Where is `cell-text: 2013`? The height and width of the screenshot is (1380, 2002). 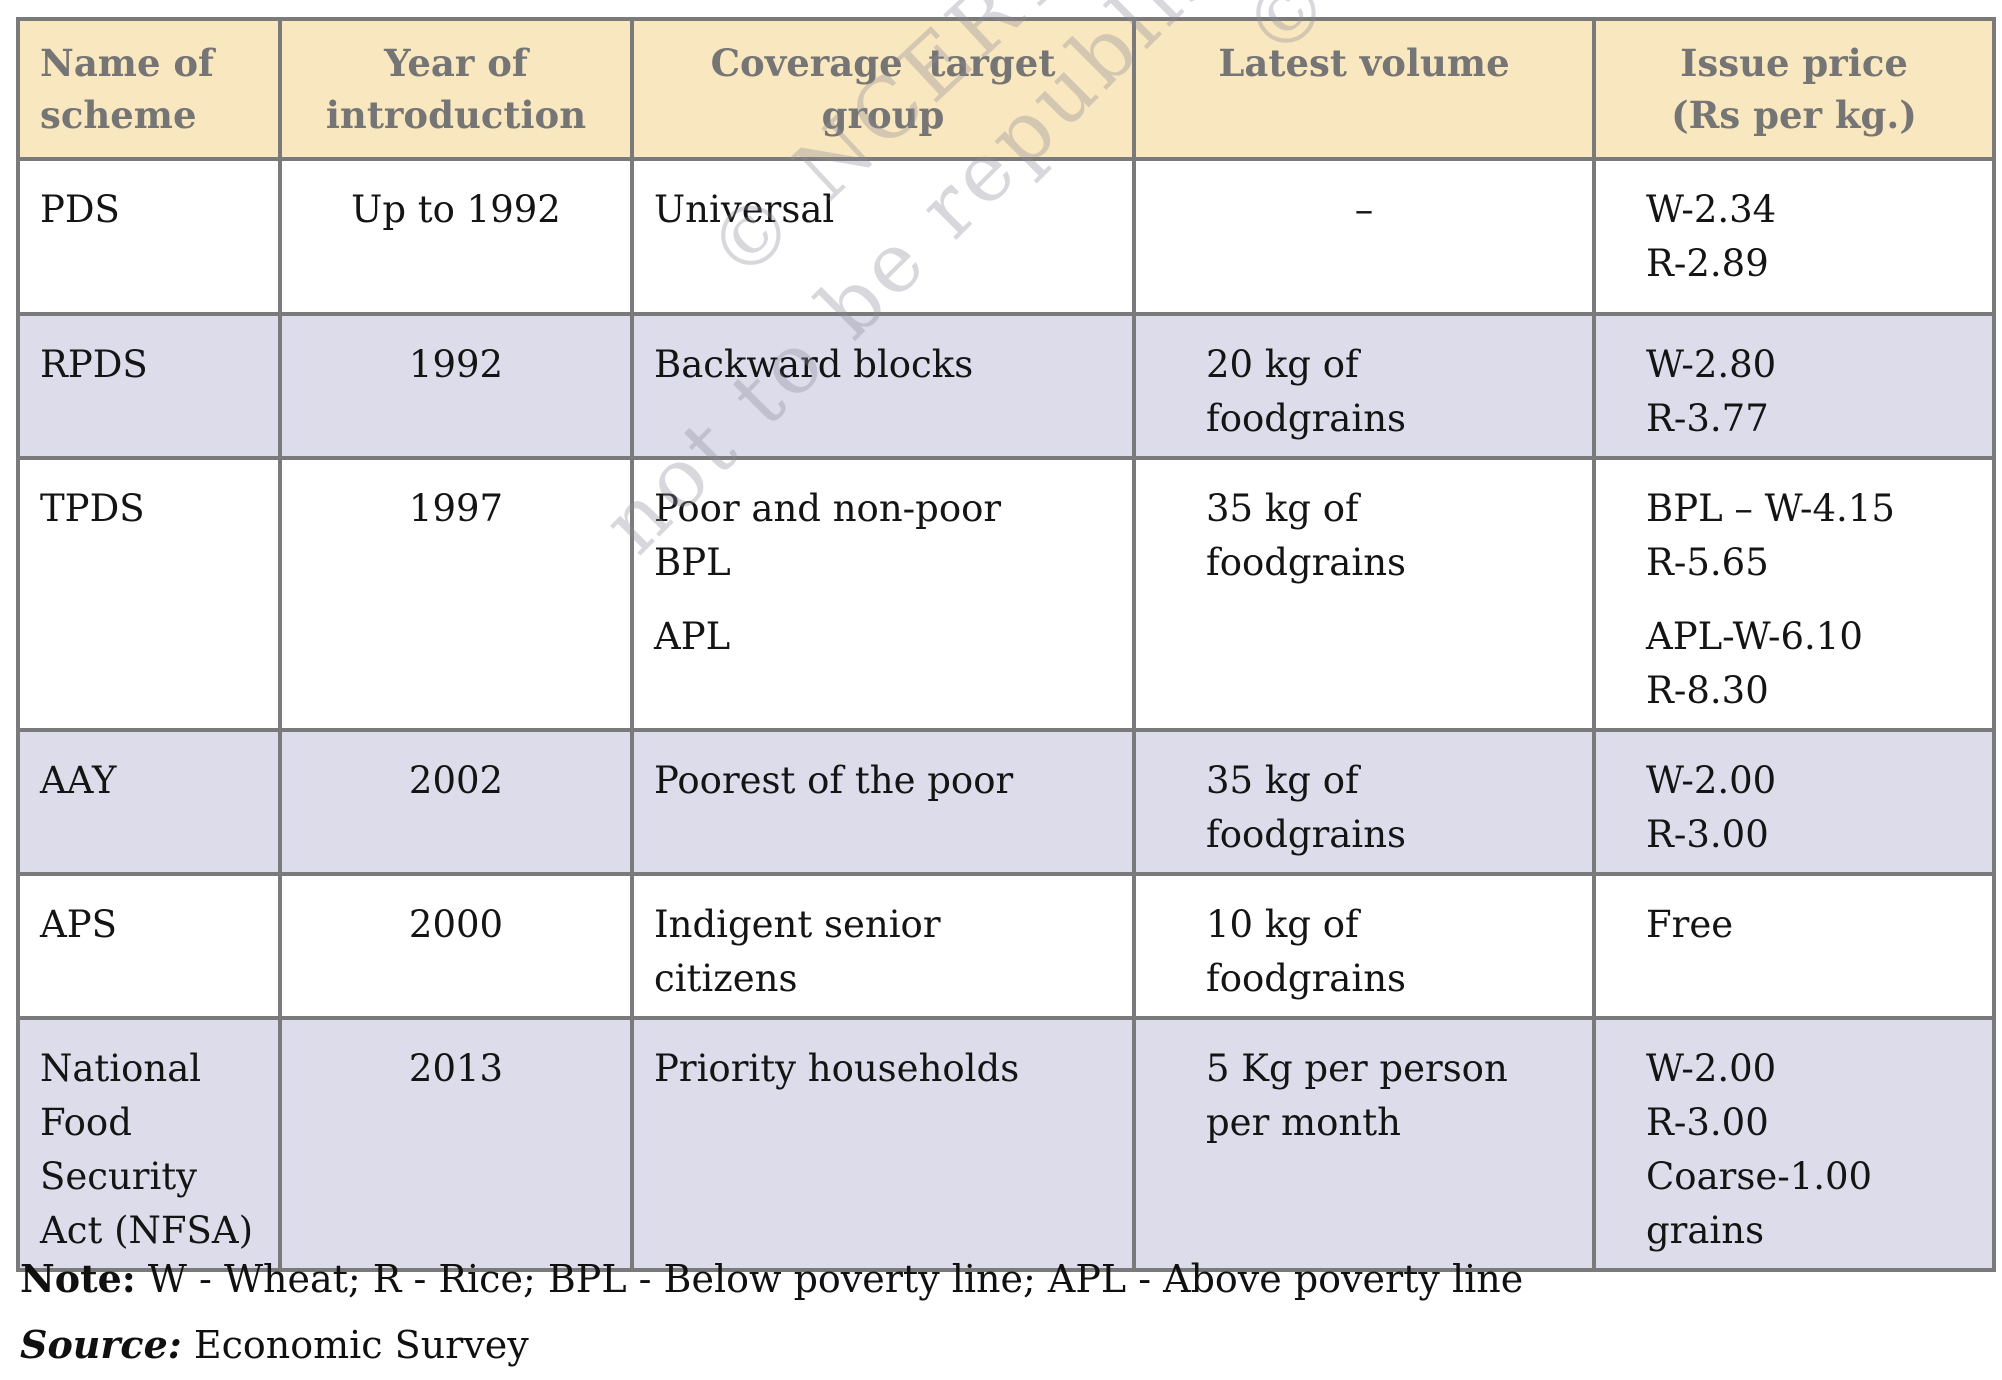 cell-text: 2013 is located at coordinates (456, 1068).